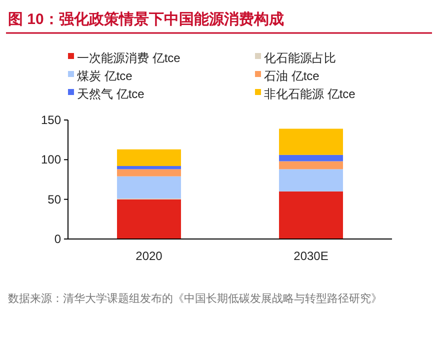  Describe the element at coordinates (111, 94) in the screenshot. I see `legend-label: 天然气 亿tce` at that location.